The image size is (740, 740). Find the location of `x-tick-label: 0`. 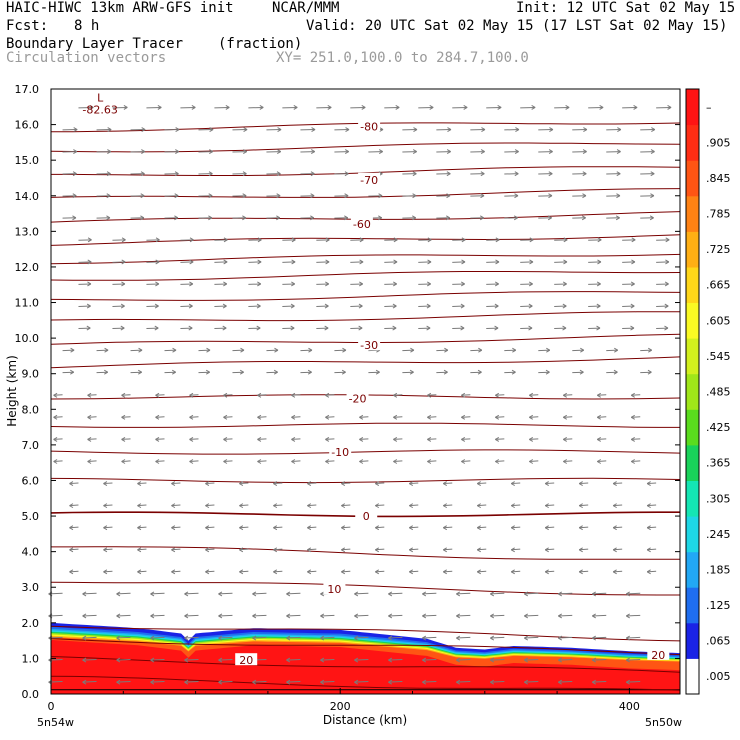

x-tick-label: 0 is located at coordinates (51, 706).